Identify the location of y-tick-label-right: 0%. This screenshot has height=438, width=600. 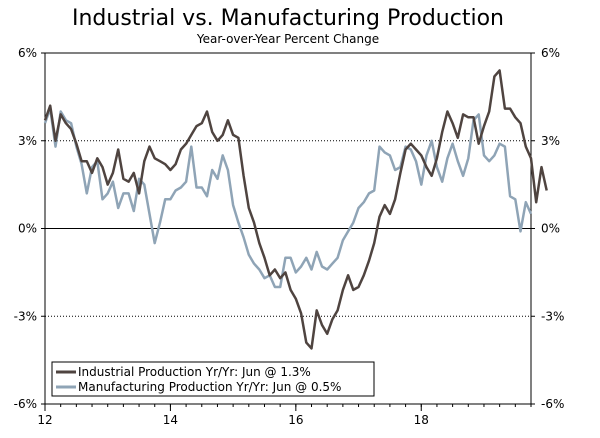
(550, 229).